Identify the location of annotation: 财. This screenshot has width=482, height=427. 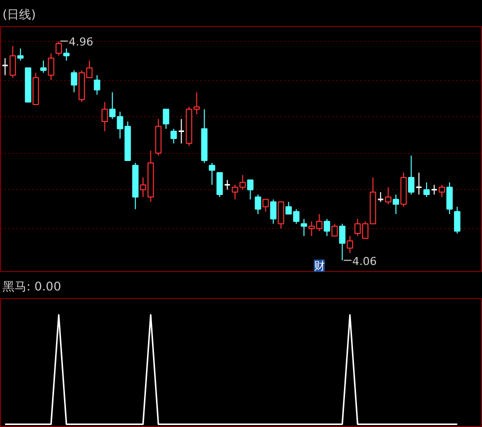
(319, 266).